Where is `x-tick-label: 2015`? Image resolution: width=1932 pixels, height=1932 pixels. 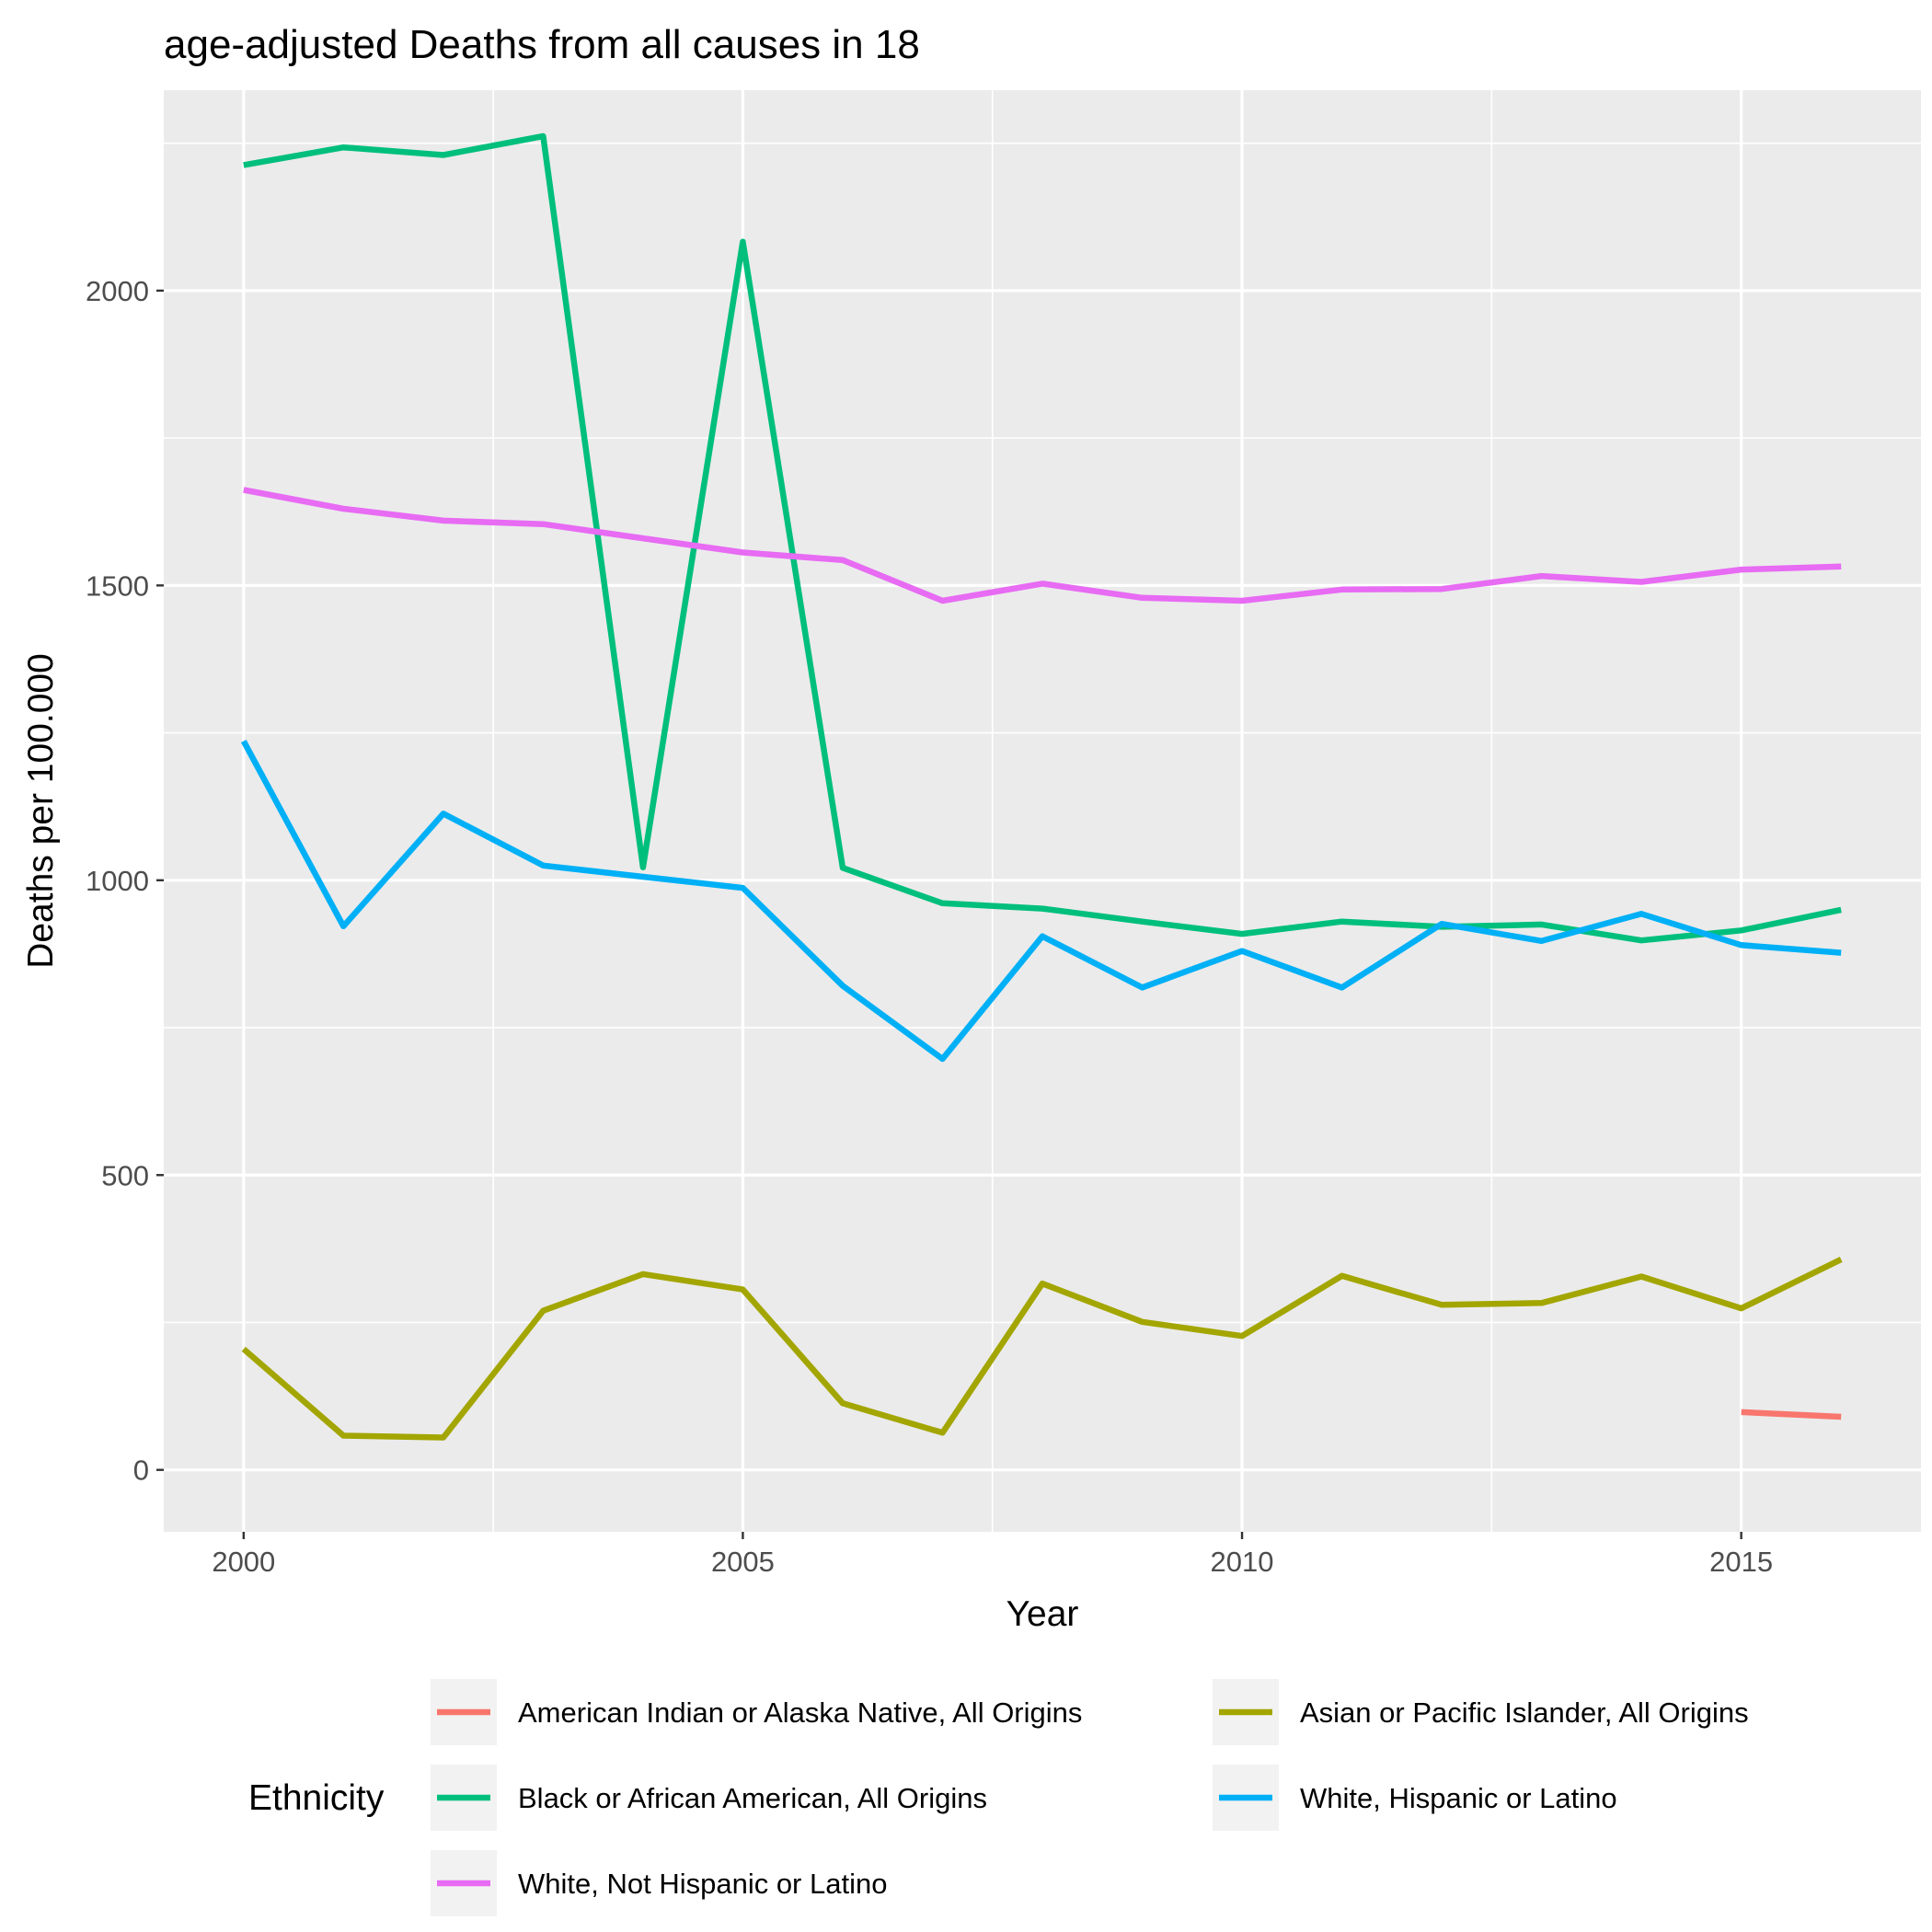
x-tick-label: 2015 is located at coordinates (1741, 1562).